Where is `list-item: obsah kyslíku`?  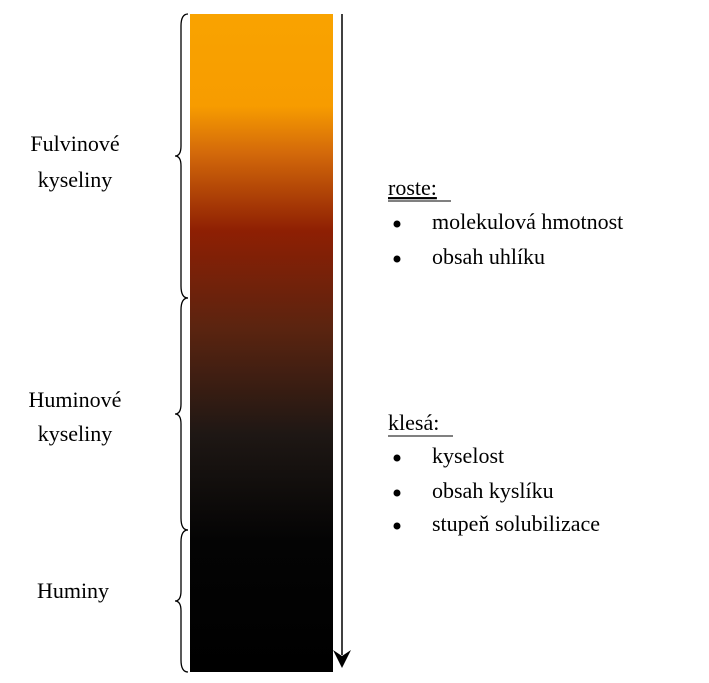
list-item: obsah kyslíku is located at coordinates (493, 490).